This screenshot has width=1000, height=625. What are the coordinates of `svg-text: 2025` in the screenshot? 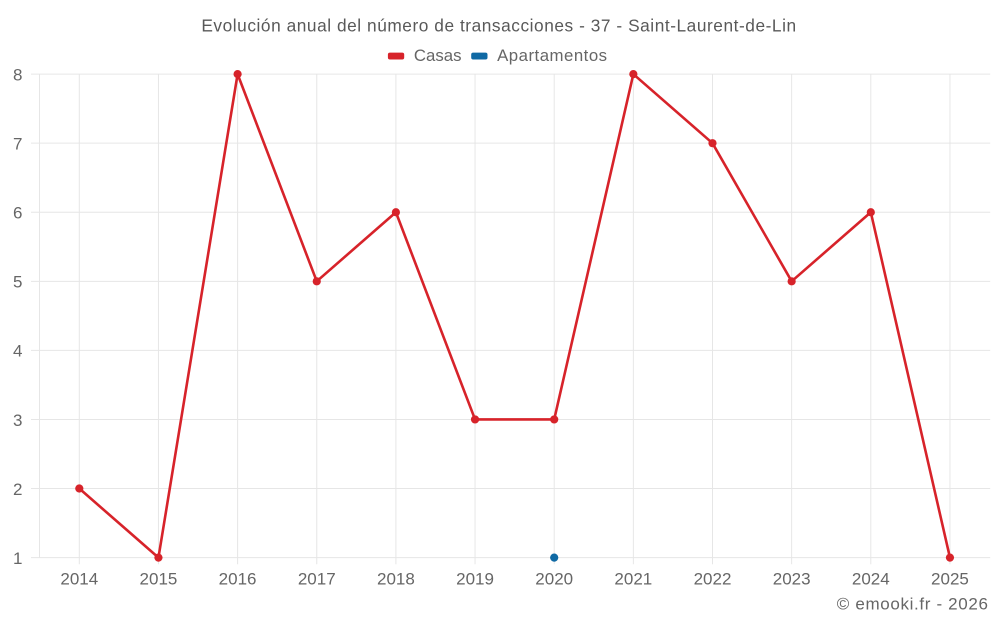 It's located at (950, 578).